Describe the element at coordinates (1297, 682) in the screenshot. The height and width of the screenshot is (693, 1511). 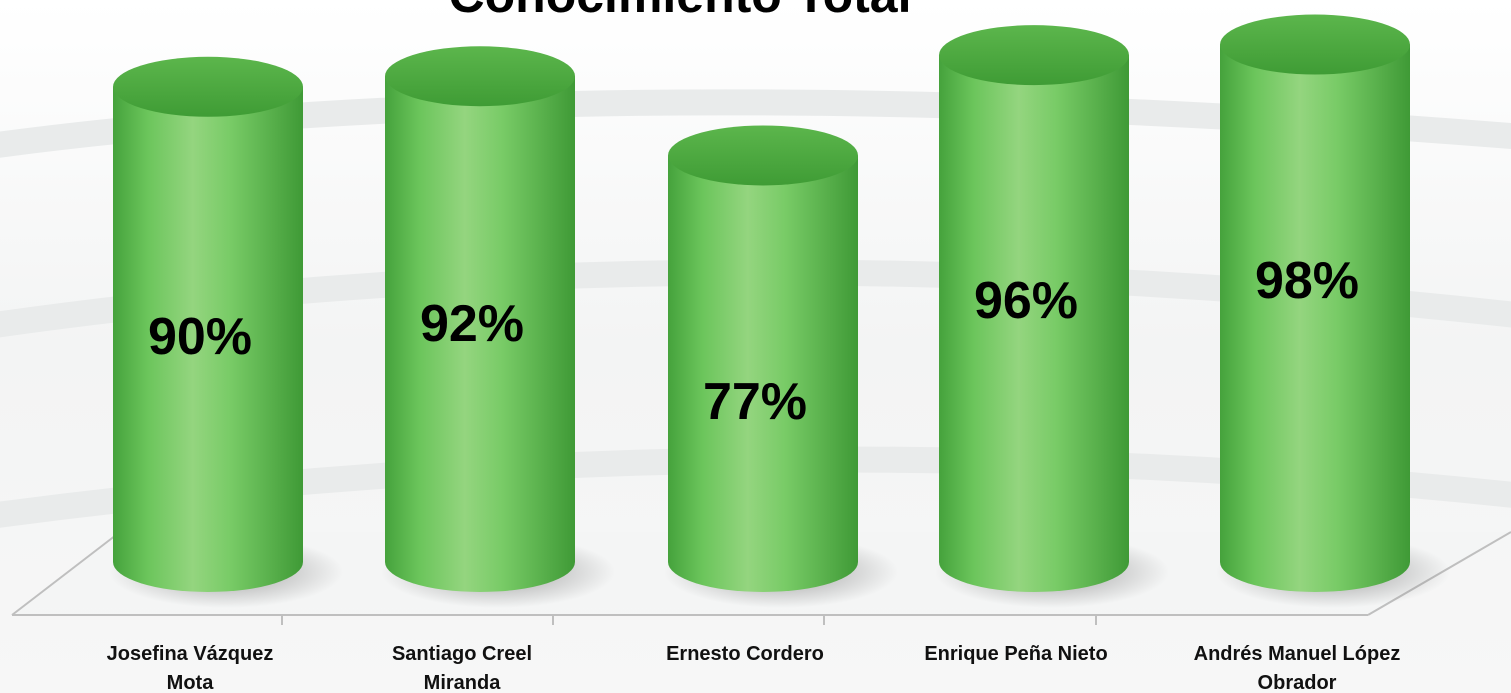
I see `category-label: Obrador` at that location.